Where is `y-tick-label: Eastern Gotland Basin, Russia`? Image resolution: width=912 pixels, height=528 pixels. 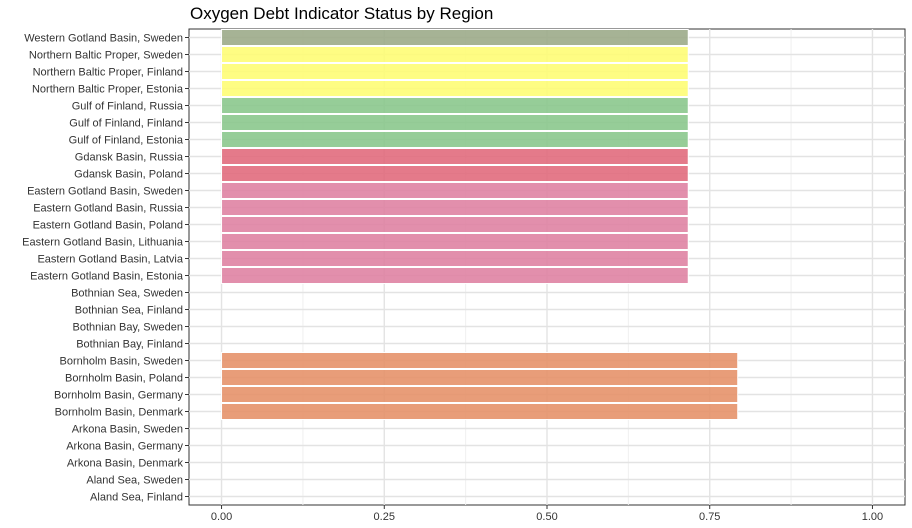
y-tick-label: Eastern Gotland Basin, Russia is located at coordinates (108, 209).